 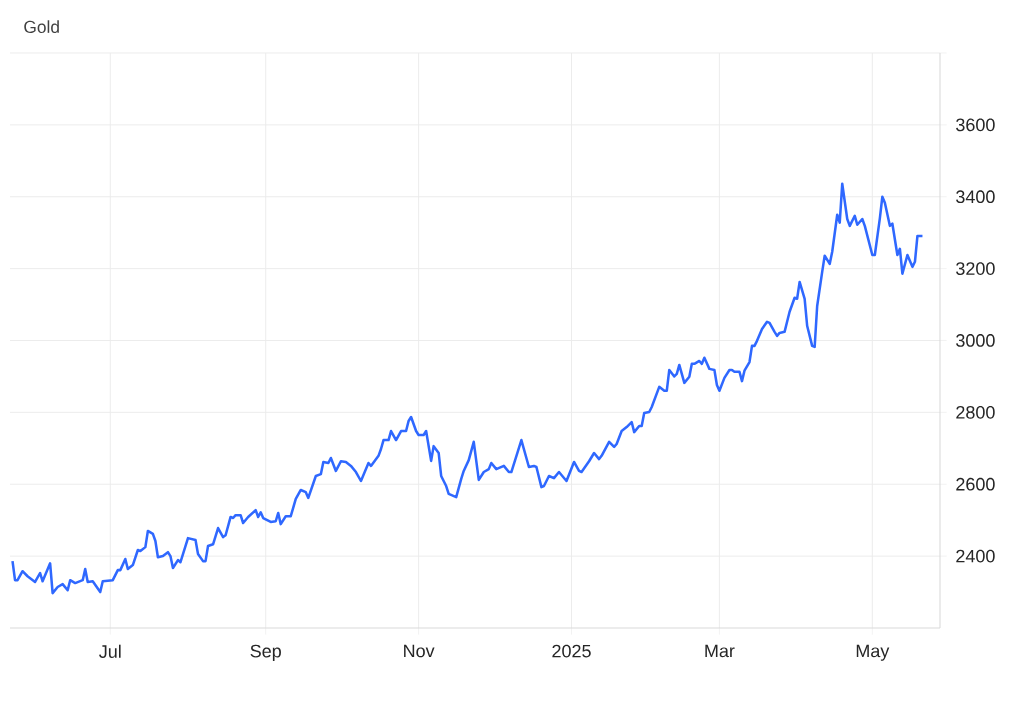 What do you see at coordinates (265, 653) in the screenshot?
I see `x-tick-label: Sep` at bounding box center [265, 653].